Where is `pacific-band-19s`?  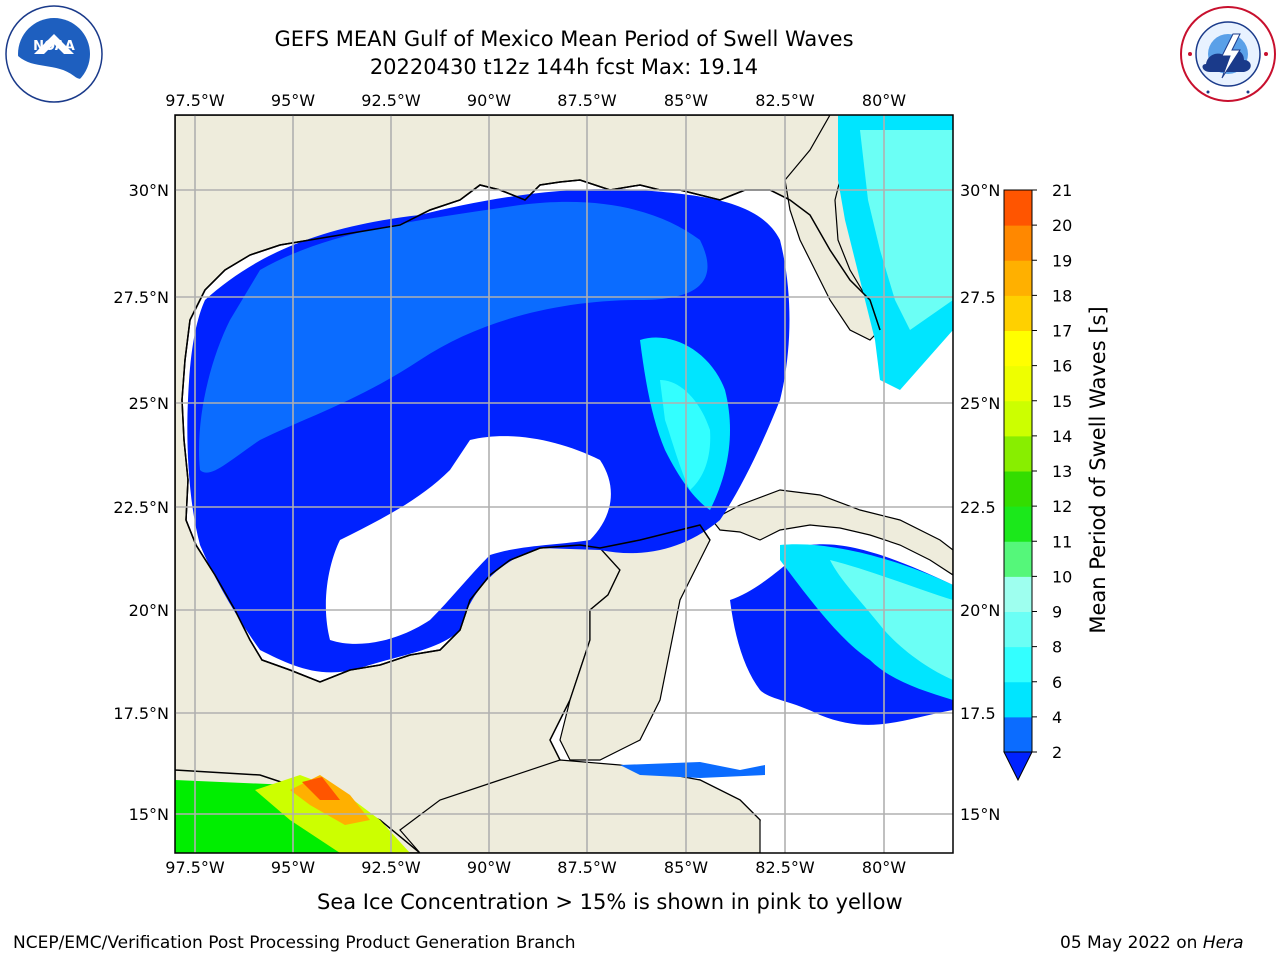
pacific-band-19s is located at coordinates (321, 788).